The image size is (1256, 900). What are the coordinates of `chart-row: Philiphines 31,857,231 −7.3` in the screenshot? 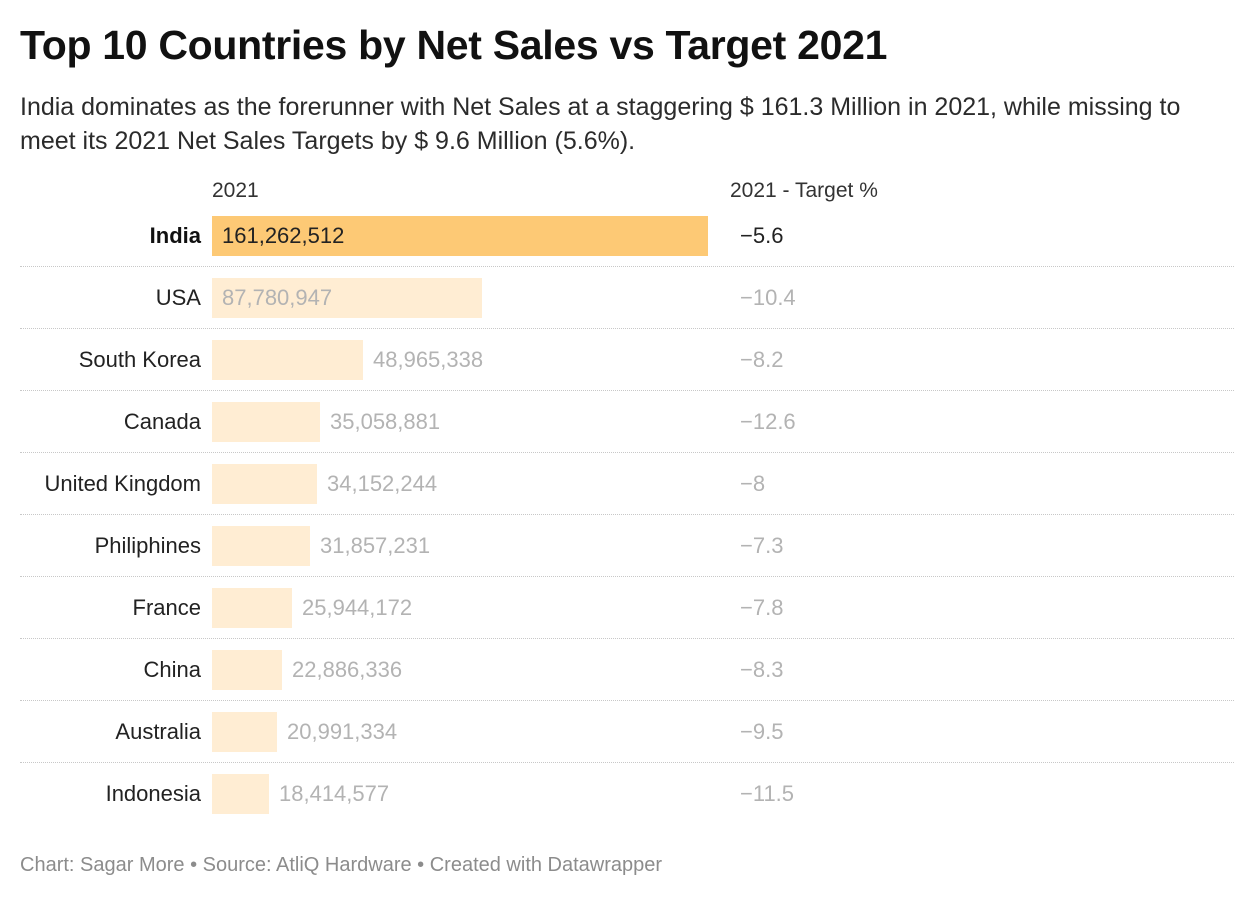 It's located at (628, 546).